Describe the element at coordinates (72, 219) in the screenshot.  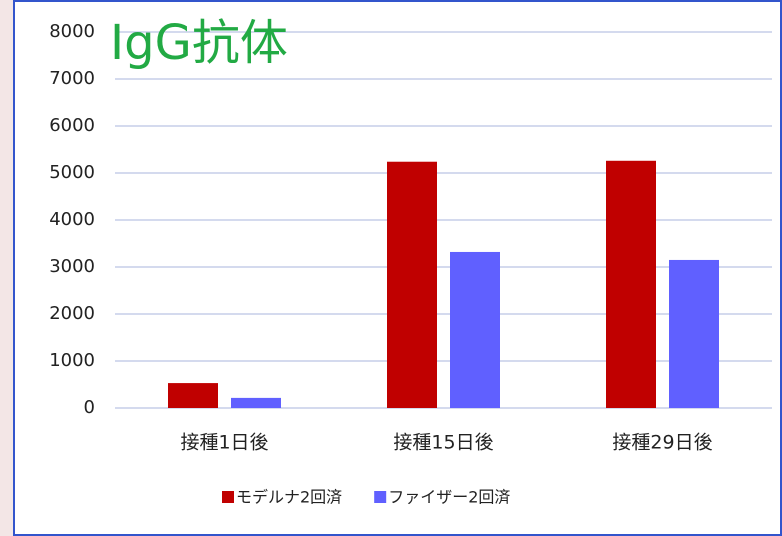
I see `y-tick-label: 4000` at that location.